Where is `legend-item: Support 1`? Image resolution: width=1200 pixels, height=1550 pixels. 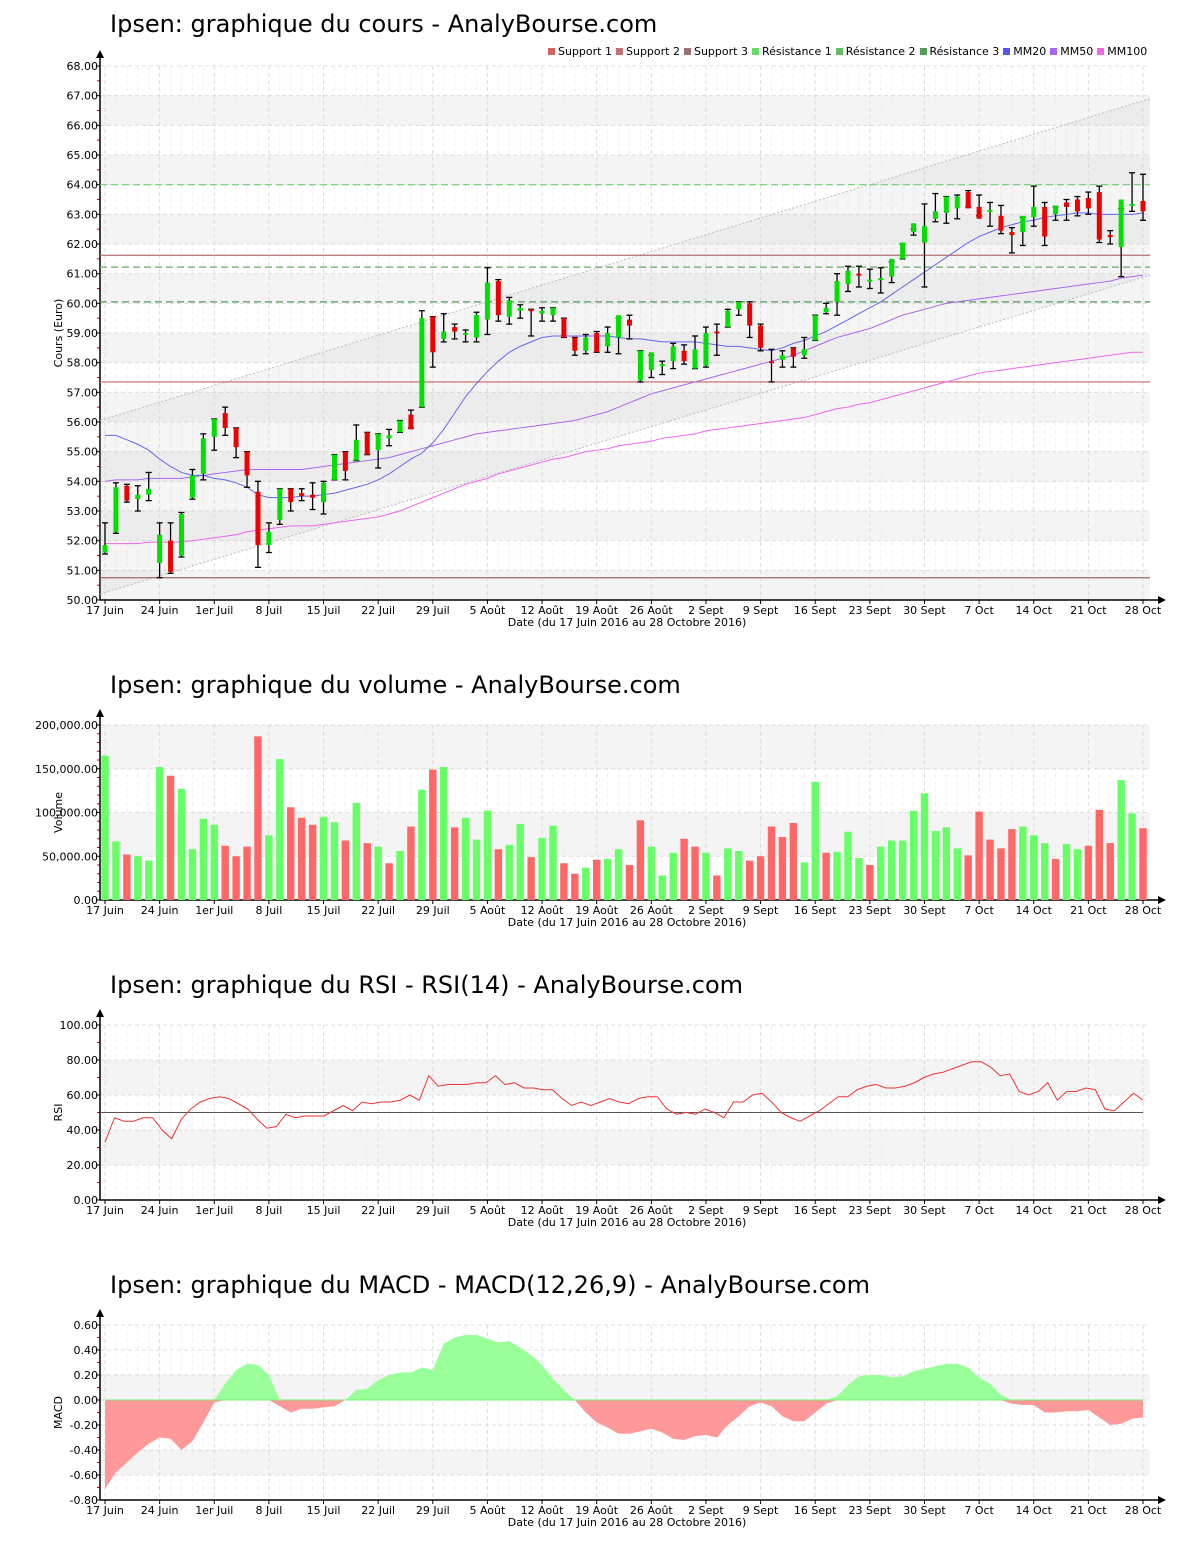 legend-item: Support 1 is located at coordinates (580, 51).